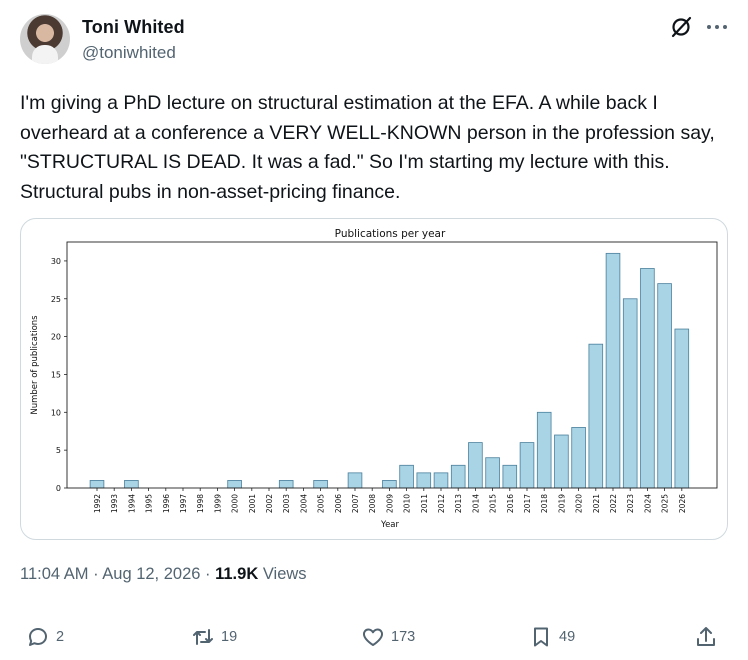  I want to click on tweet-meta: 11:04 AM · Aug 12, 2026 · 11.9K Views, so click(163, 574).